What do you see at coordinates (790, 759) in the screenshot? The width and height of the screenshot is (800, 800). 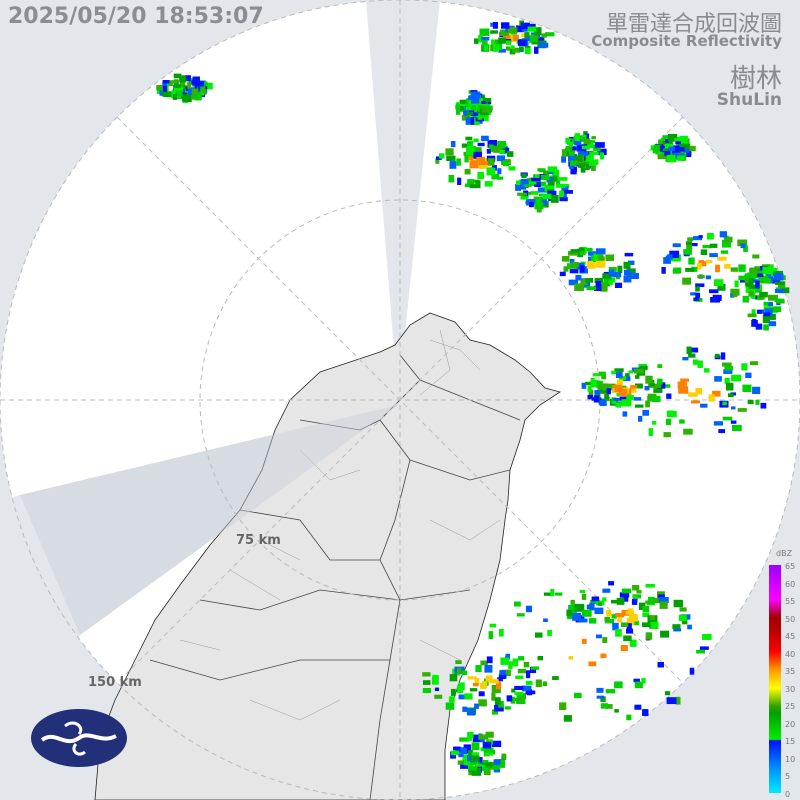 I see `legend-tick: 10` at bounding box center [790, 759].